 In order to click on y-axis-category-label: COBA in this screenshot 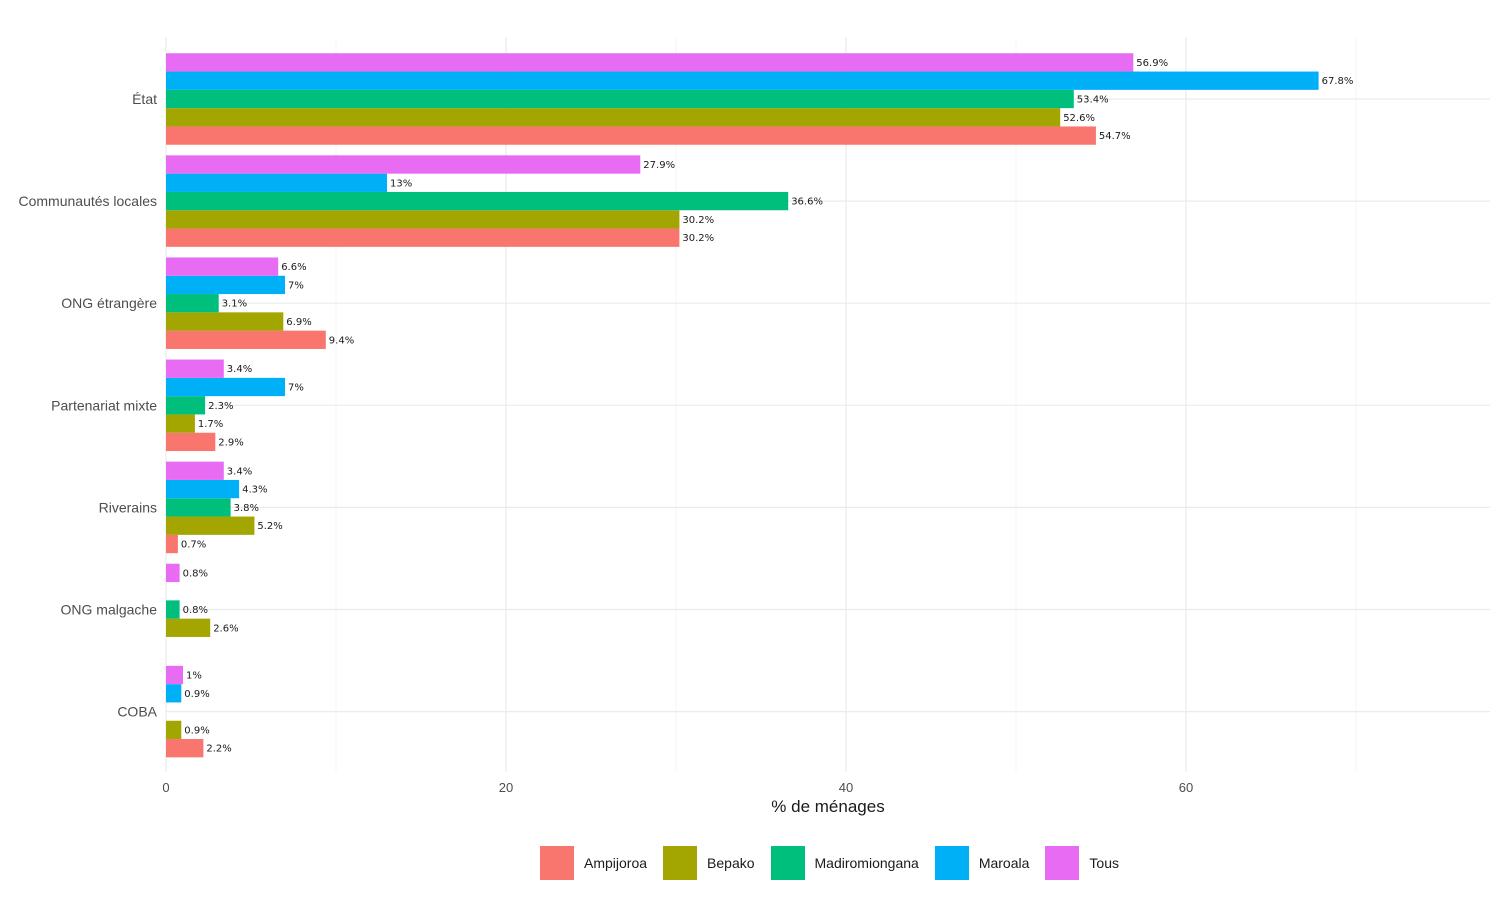, I will do `click(137, 712)`.